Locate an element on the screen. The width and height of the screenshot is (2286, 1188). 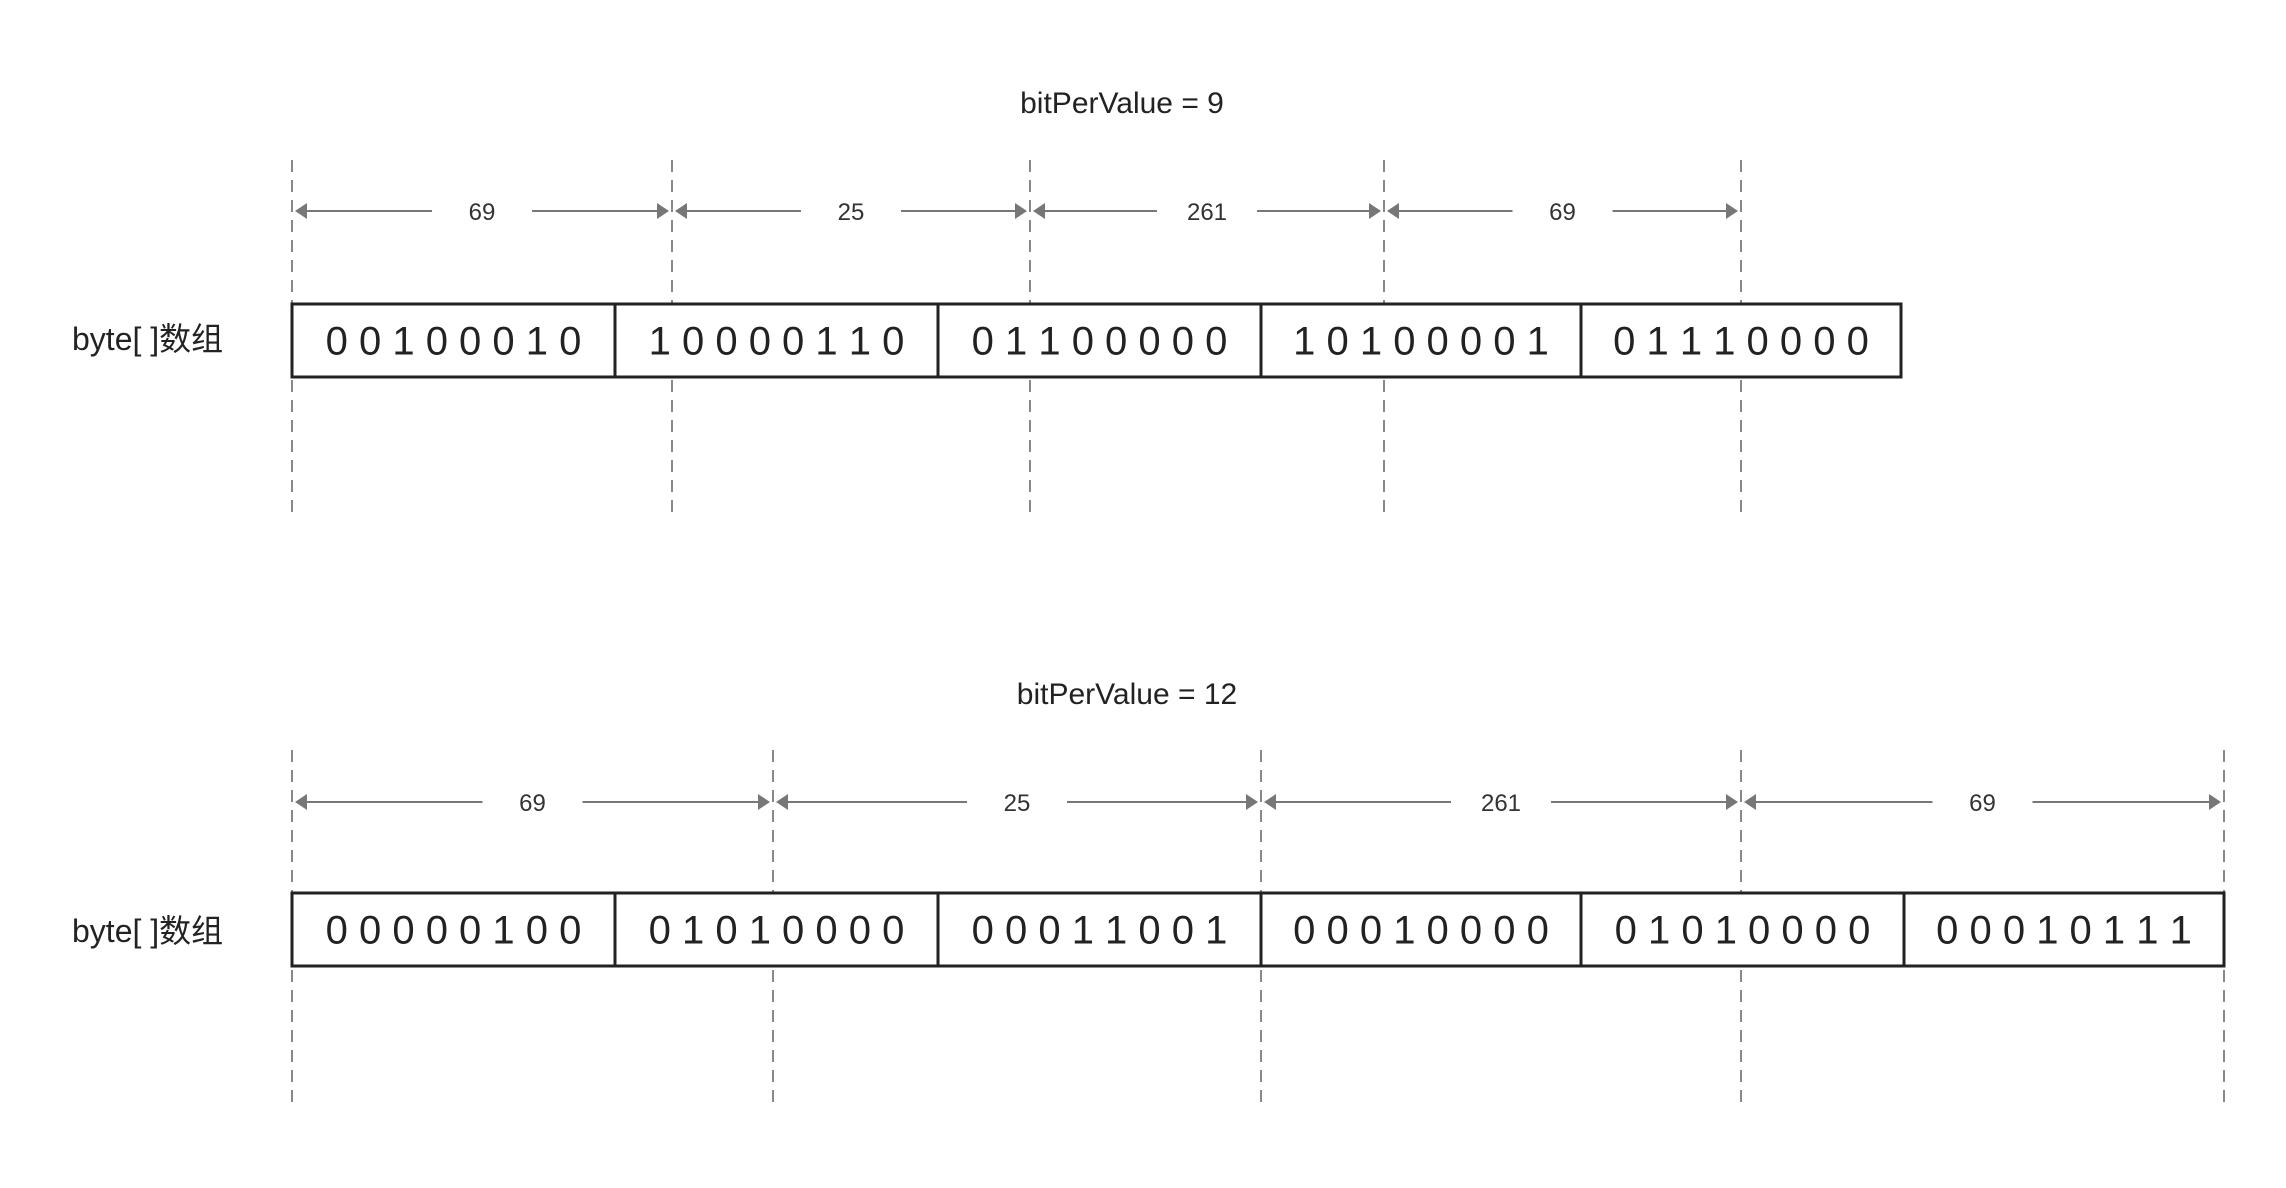
byte-cell: 0 1 1 0 0 0 0 0 is located at coordinates (1099, 340).